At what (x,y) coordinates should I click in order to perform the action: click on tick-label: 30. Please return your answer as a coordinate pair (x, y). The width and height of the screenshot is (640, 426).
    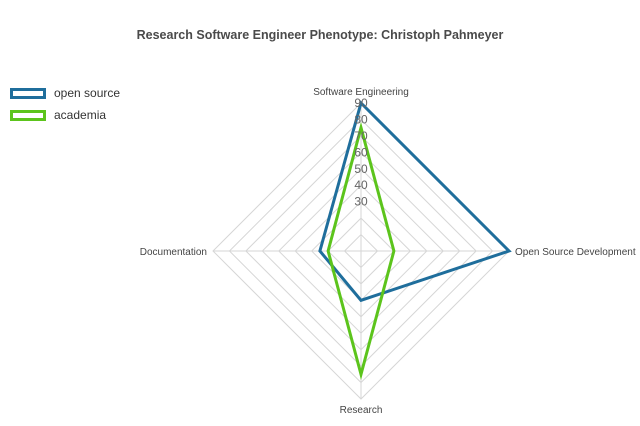
    Looking at the image, I should click on (361, 202).